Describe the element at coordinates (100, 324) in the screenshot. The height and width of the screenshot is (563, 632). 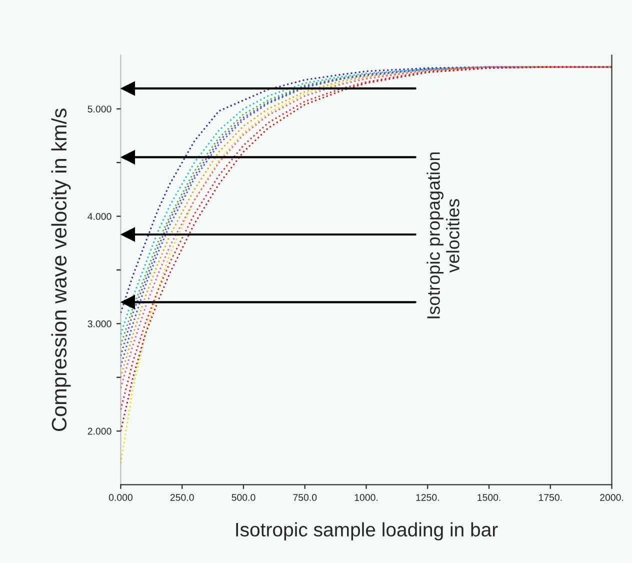
I see `y-tick-label: 3.000` at that location.